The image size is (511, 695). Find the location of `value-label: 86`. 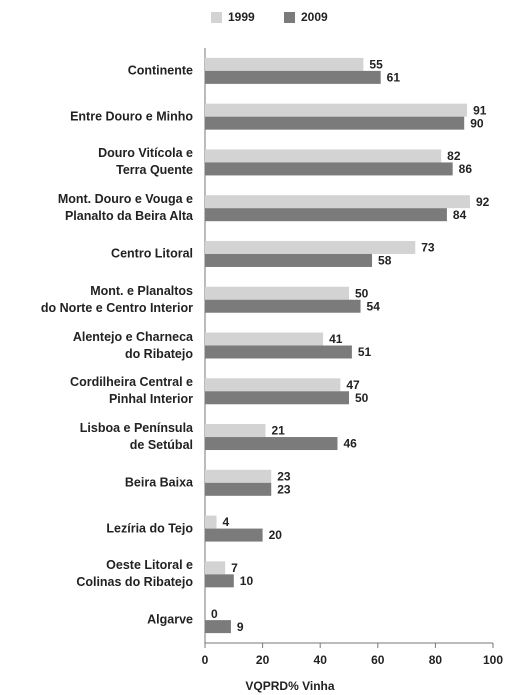

value-label: 86 is located at coordinates (466, 169).